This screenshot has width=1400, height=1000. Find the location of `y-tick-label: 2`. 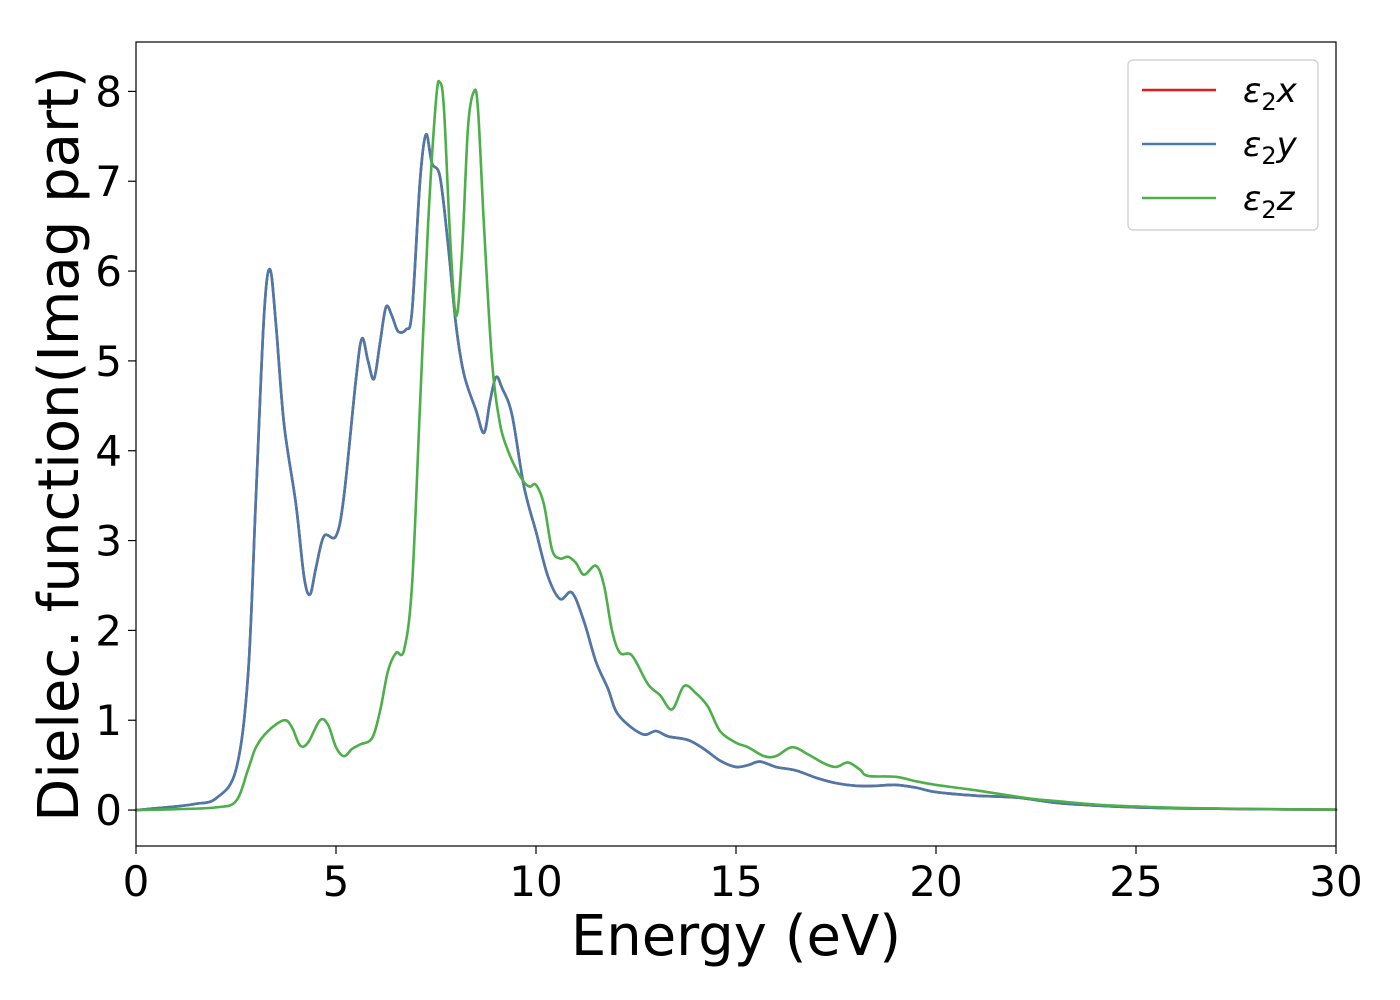

y-tick-label: 2 is located at coordinates (108, 630).